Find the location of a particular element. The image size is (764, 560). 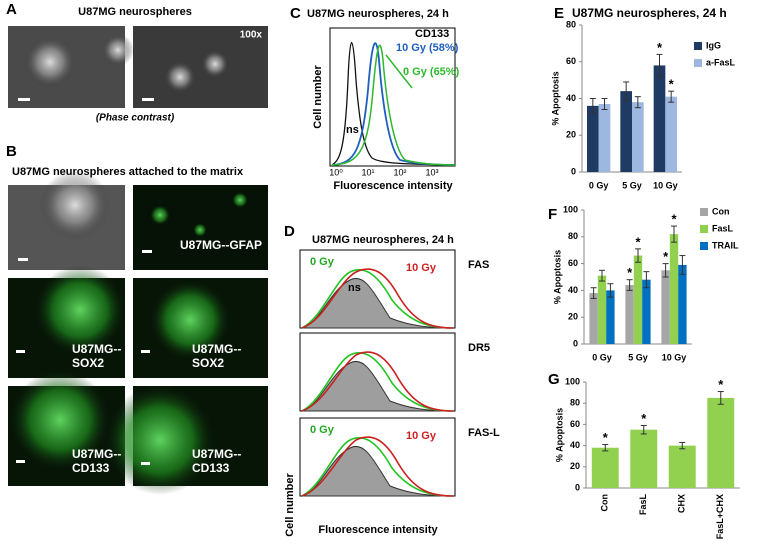

x-tick-label: 10⁰ is located at coordinates (336, 172).